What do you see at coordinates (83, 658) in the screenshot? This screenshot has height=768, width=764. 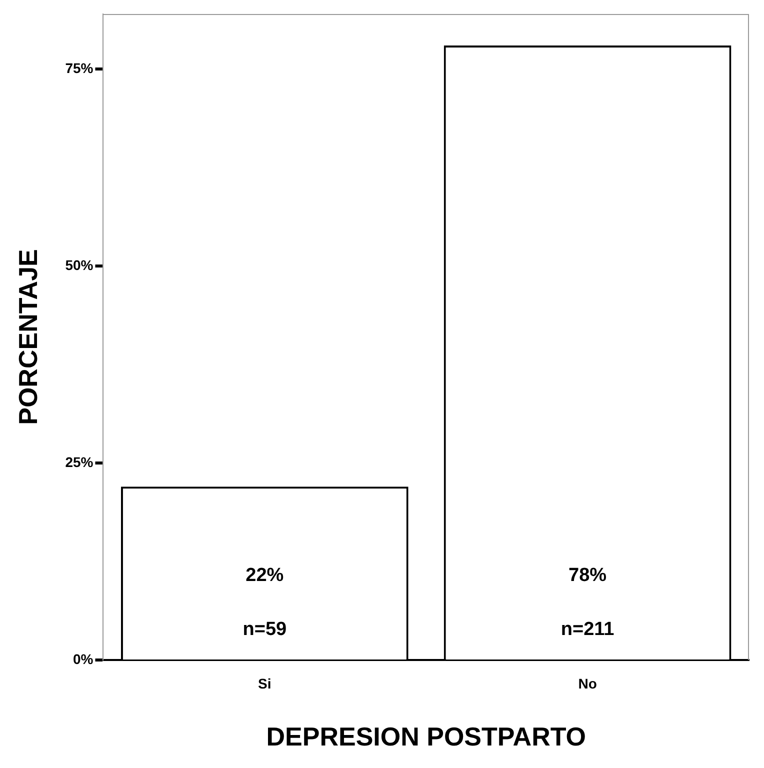 I see `y-tick-label: 0%` at bounding box center [83, 658].